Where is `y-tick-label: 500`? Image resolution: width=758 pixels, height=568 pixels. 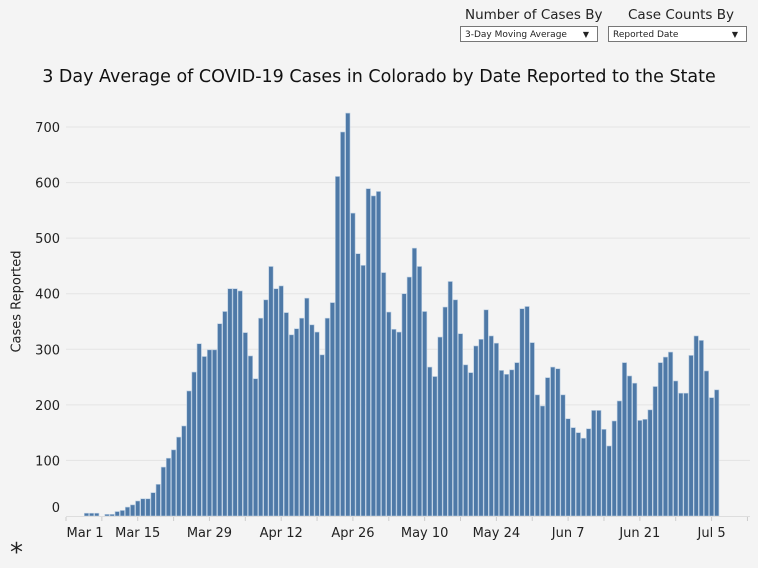 y-tick-label: 500 is located at coordinates (47, 239).